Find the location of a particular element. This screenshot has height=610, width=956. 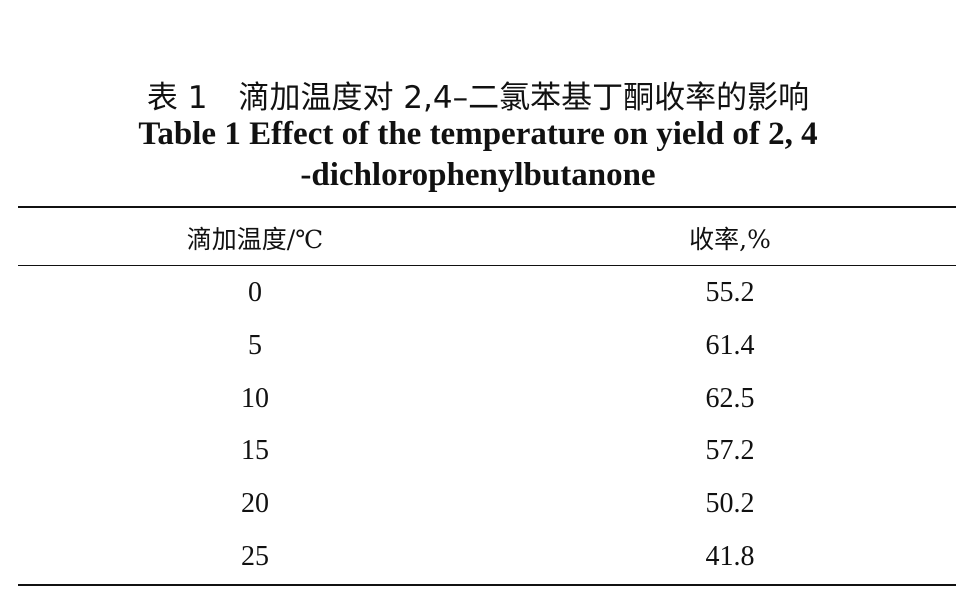

title-english: -dichlorophenylbutanone is located at coordinates (478, 175).